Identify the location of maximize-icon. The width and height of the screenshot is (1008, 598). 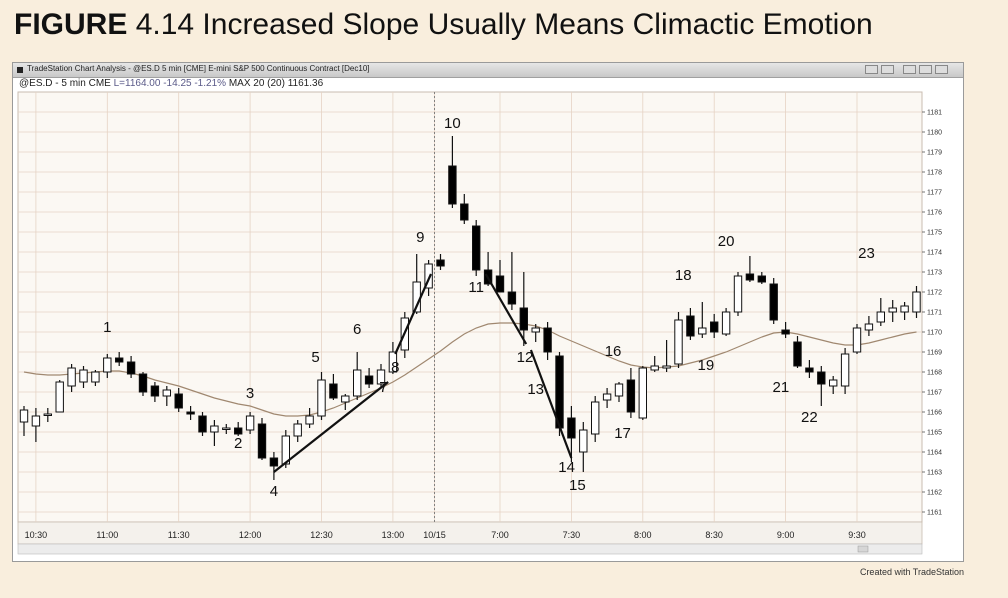
(925, 69).